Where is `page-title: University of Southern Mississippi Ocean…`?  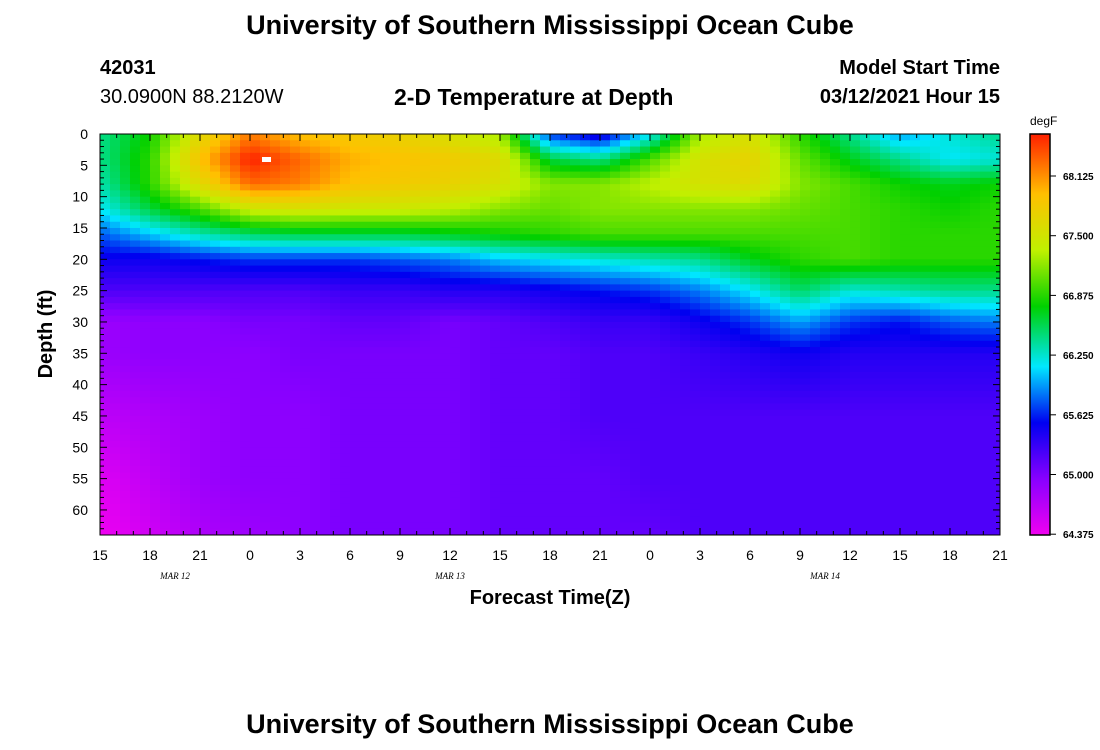
page-title: University of Southern Mississippi Ocean… is located at coordinates (550, 25).